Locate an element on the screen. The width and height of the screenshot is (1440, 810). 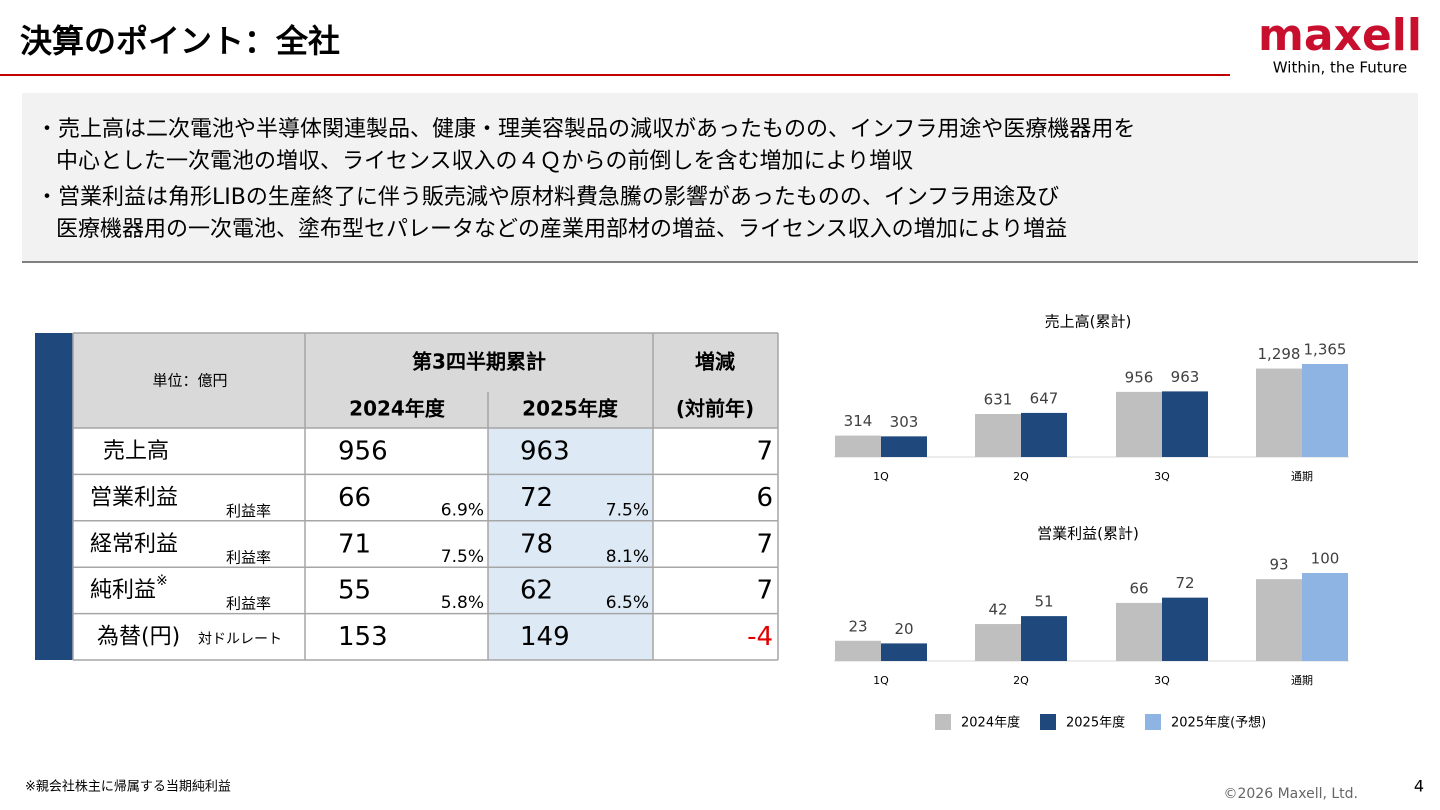
logo: maxell is located at coordinates (1340, 35).